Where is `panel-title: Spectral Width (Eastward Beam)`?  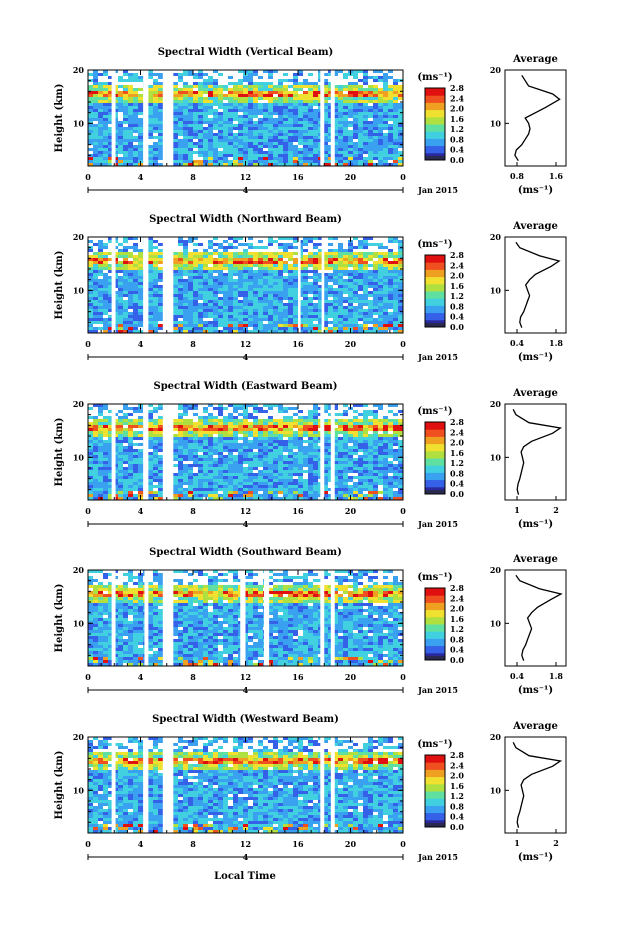 panel-title: Spectral Width (Eastward Beam) is located at coordinates (245, 386).